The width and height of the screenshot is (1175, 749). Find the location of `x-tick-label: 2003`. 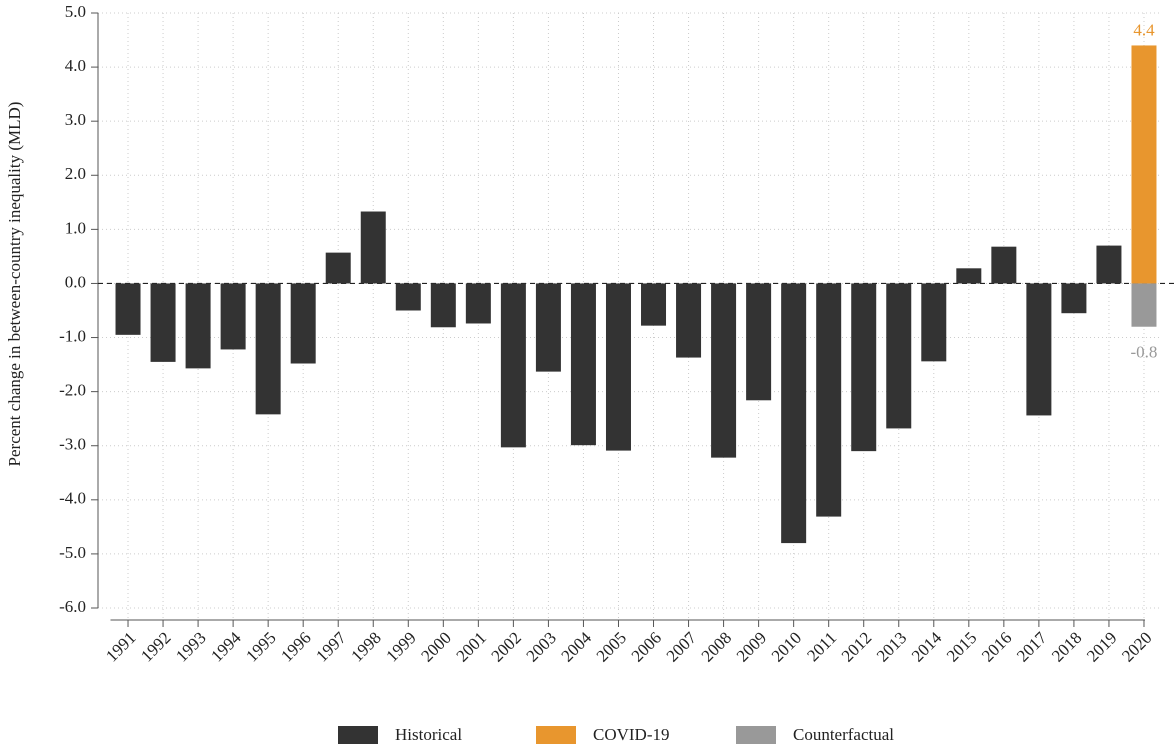

x-tick-label: 2003 is located at coordinates (541, 646).